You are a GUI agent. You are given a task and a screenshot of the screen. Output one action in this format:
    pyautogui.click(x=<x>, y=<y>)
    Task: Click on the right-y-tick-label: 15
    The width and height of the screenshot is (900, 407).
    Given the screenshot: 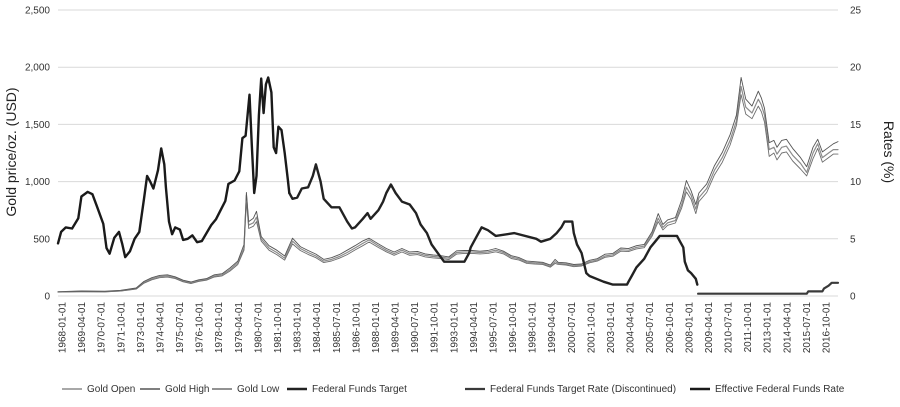 What is the action you would take?
    pyautogui.click(x=856, y=125)
    